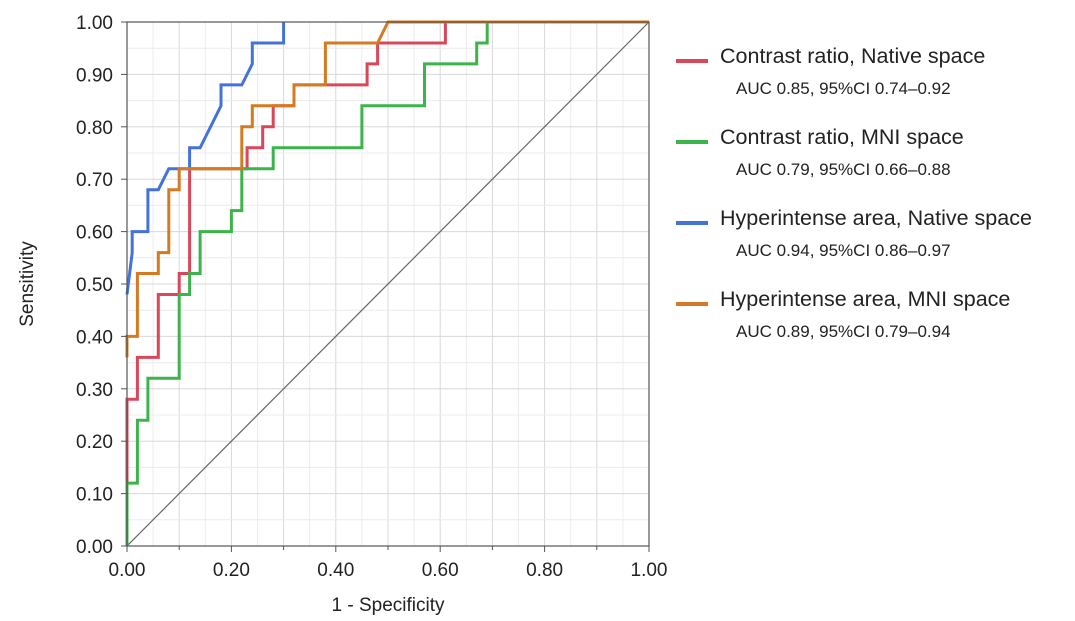  I want to click on legend-auc-label: AUC 0.94, 95%CI 0.86–0.97, so click(843, 250).